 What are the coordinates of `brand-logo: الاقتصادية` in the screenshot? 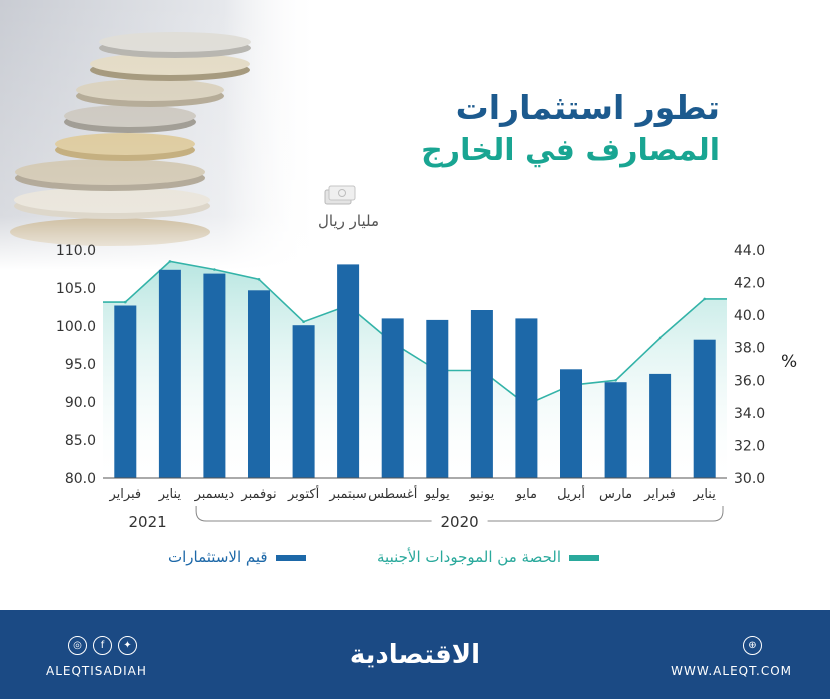 It's located at (415, 655).